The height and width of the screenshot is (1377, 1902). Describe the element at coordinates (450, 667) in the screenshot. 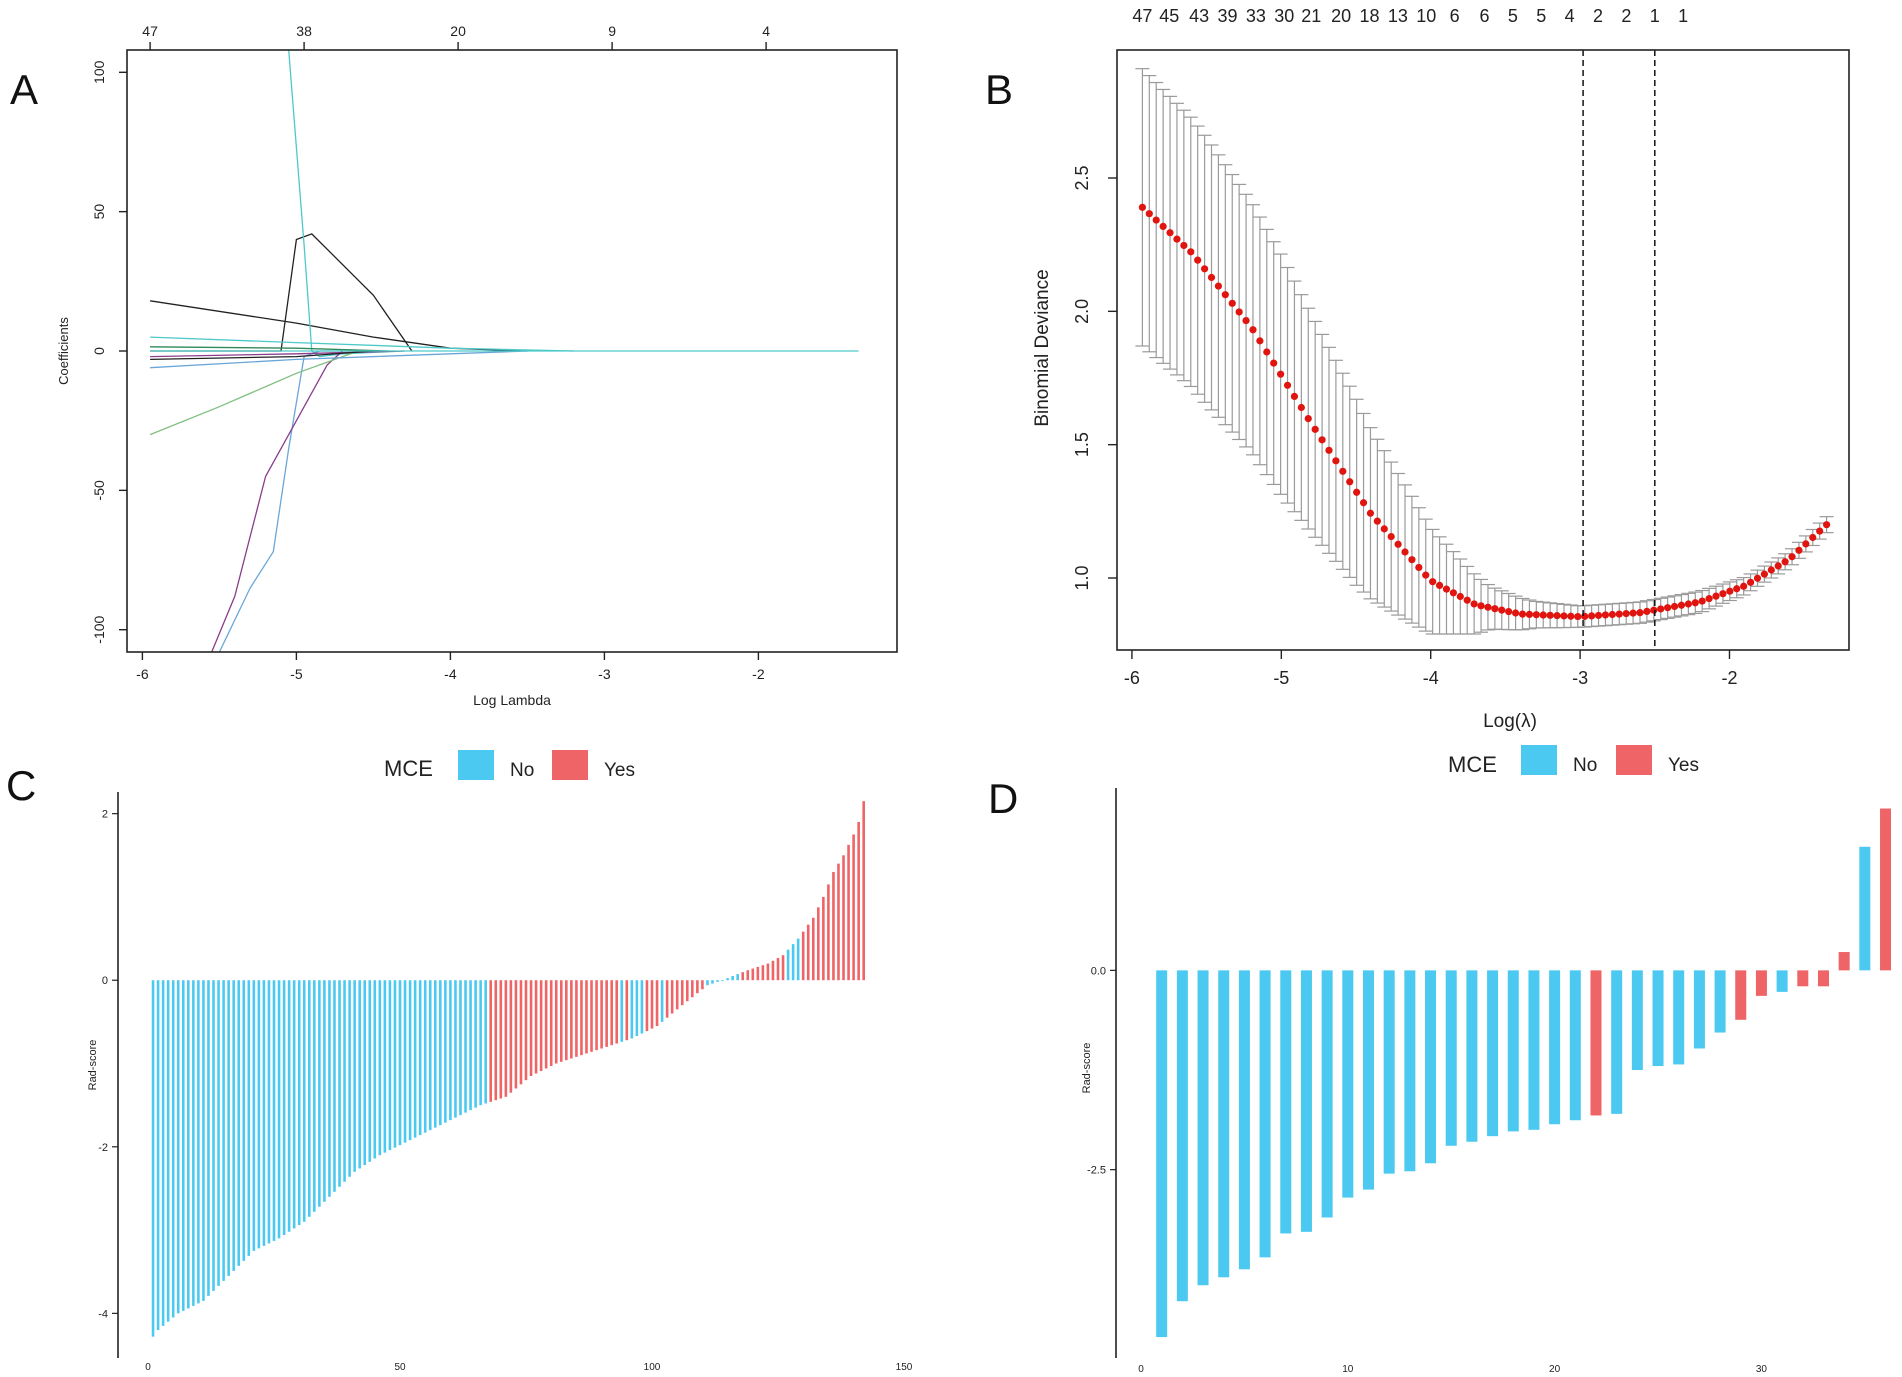

I see `panel-a-x-axis: -6 -5 -4 -3 -2` at that location.